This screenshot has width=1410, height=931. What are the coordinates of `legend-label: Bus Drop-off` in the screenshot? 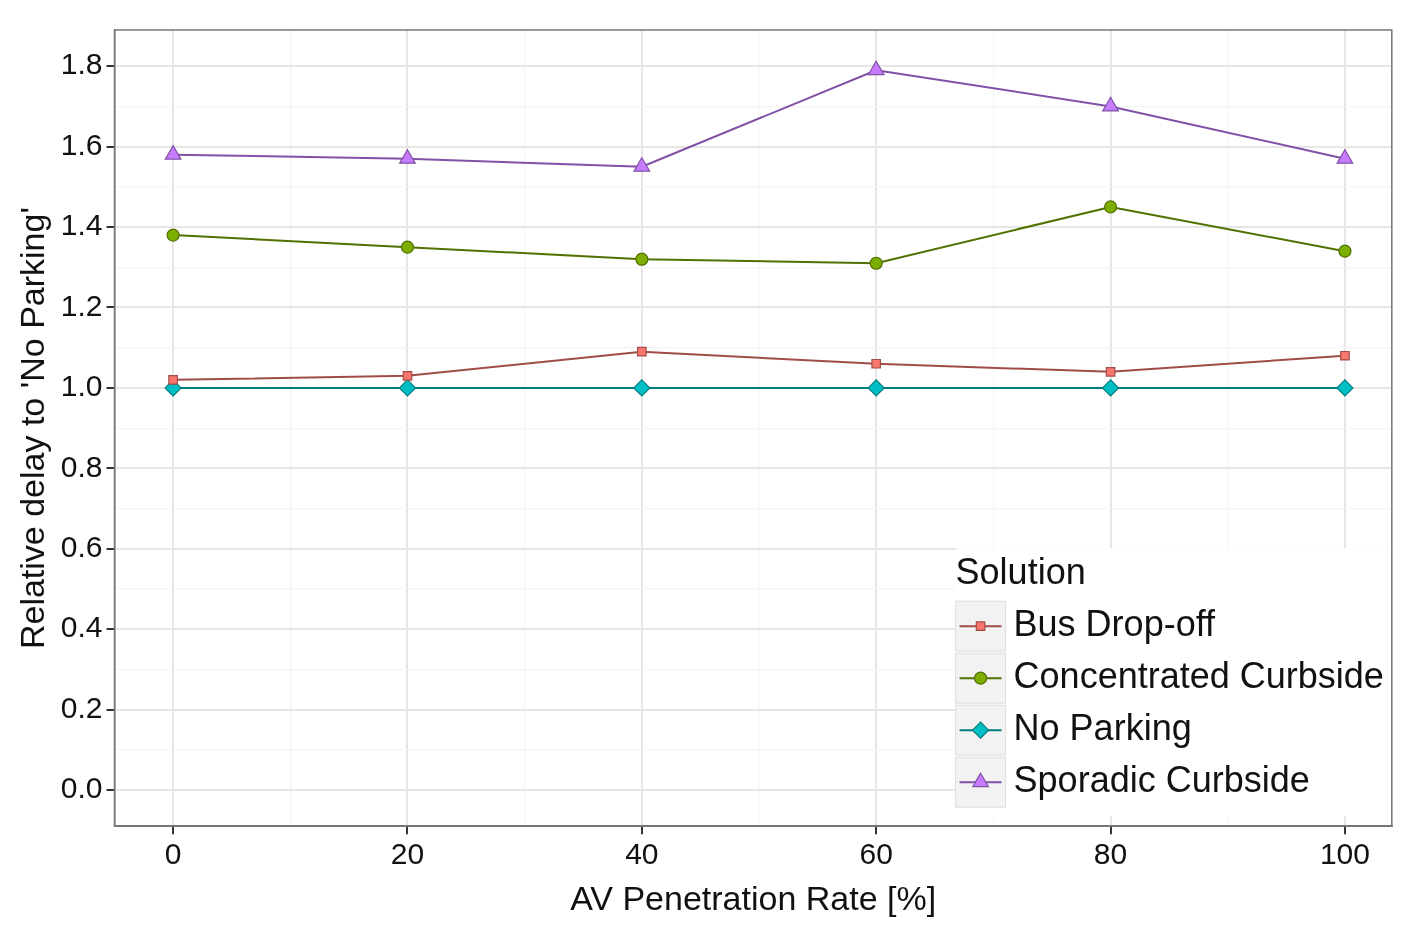 It's located at (1115, 624).